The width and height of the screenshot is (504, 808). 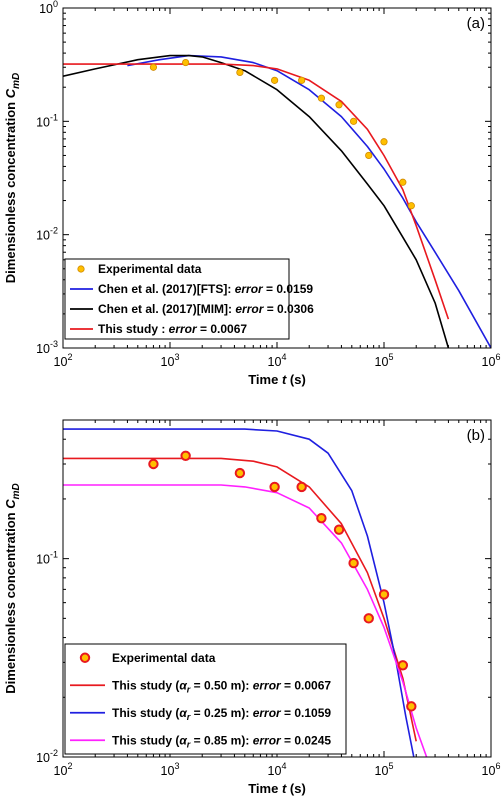 I want to click on legend-item: This study (αr = 0.85 m): error = 0.0245, so click(x=200, y=741).